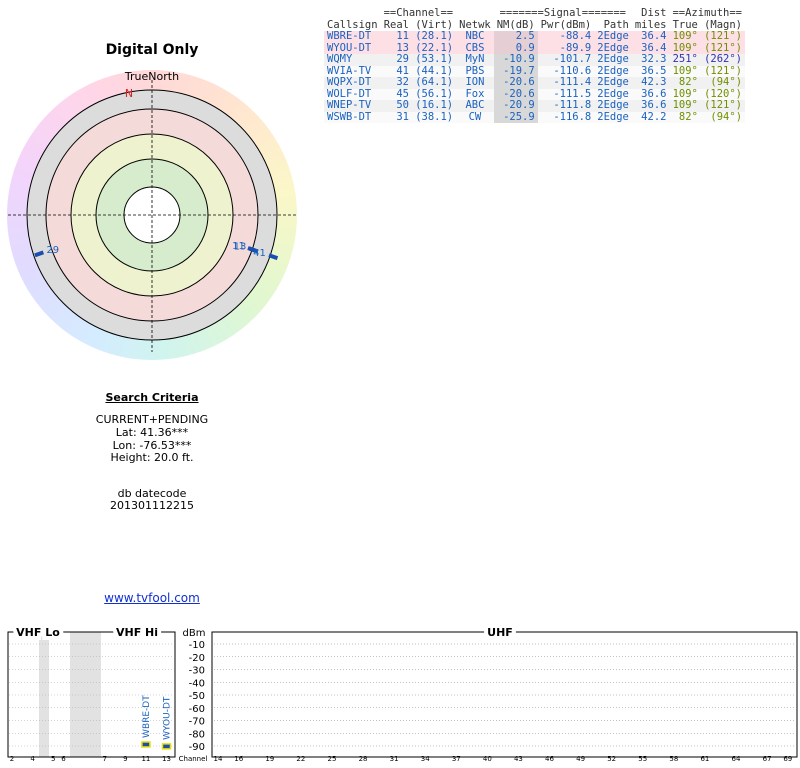 Image resolution: width=800 pixels, height=768 pixels. Describe the element at coordinates (673, 759) in the screenshot. I see `x-tick-label: 58` at that location.